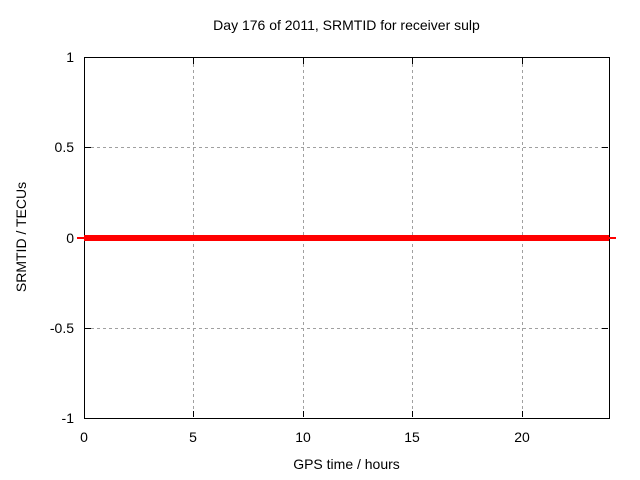  I want to click on y-tick-label: -0.5, so click(61, 328).